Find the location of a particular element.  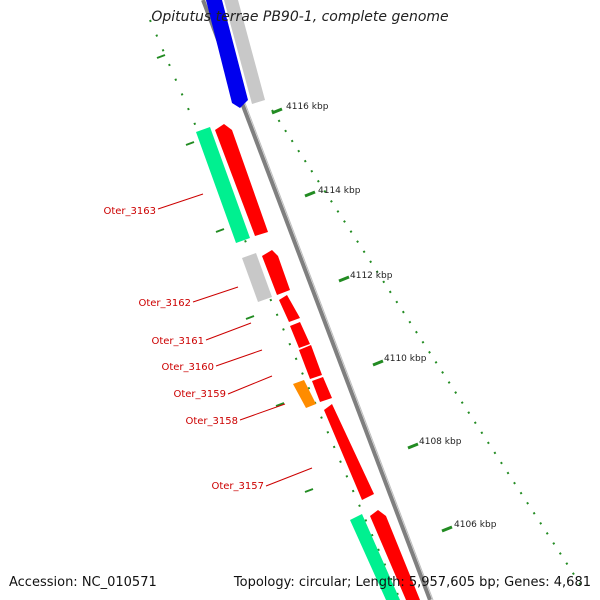

gene-label: Oter_3159 is located at coordinates (199, 394).